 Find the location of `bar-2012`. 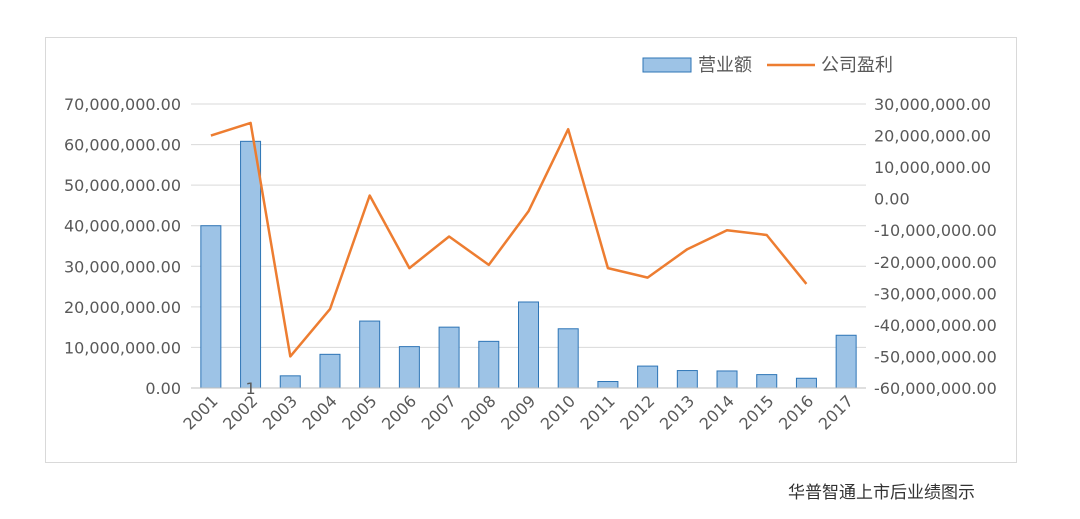

bar-2012 is located at coordinates (648, 377).